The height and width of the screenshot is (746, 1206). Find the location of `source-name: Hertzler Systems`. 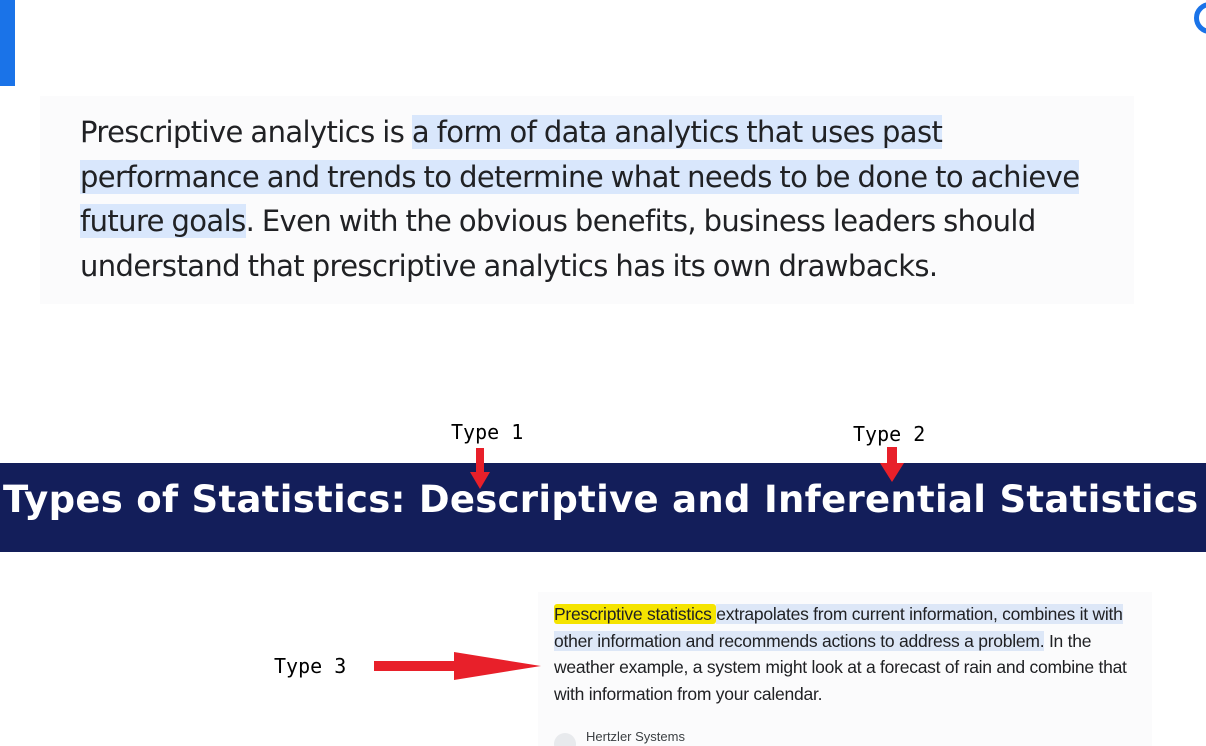

source-name: Hertzler Systems is located at coordinates (635, 736).